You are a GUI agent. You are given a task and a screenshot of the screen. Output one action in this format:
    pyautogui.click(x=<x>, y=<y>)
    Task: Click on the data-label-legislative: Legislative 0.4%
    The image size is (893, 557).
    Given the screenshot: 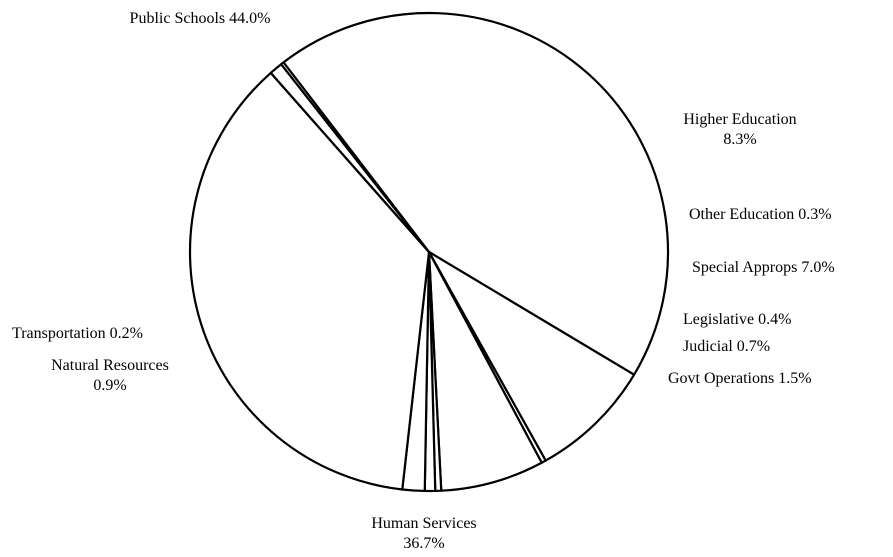 What is the action you would take?
    pyautogui.click(x=737, y=319)
    